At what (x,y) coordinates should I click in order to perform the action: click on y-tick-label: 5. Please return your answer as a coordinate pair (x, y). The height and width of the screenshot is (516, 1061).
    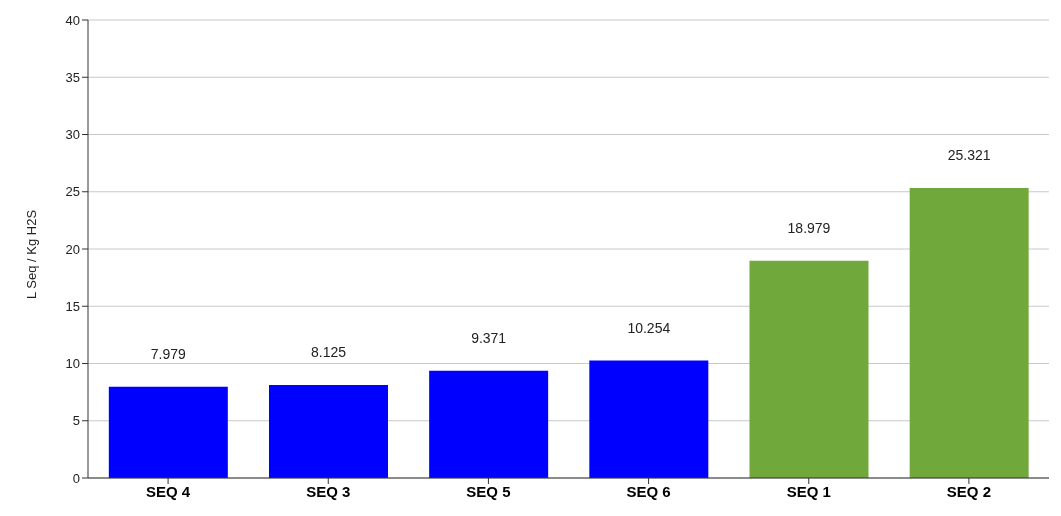
    Looking at the image, I should click on (76, 421).